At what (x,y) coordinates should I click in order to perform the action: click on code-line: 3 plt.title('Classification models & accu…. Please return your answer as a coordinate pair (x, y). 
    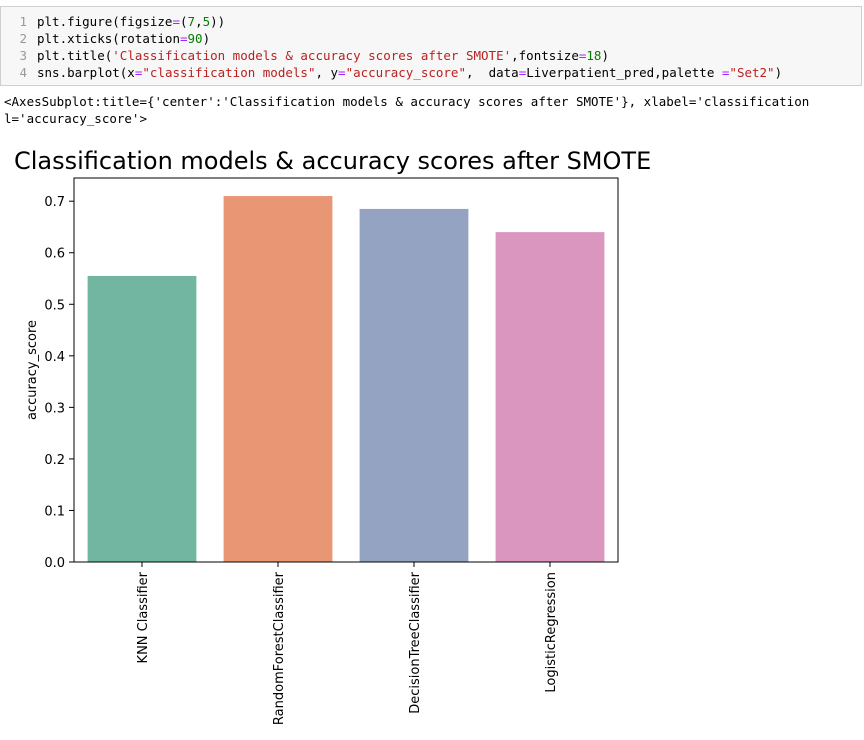
    Looking at the image, I should click on (431, 55).